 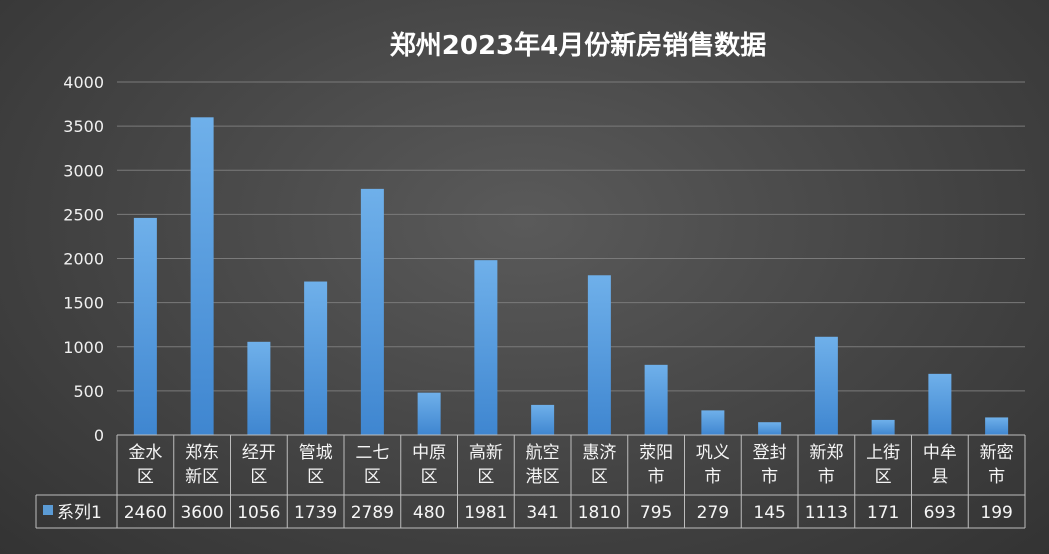 What do you see at coordinates (83, 170) in the screenshot?
I see `y-tick-label: 3000` at bounding box center [83, 170].